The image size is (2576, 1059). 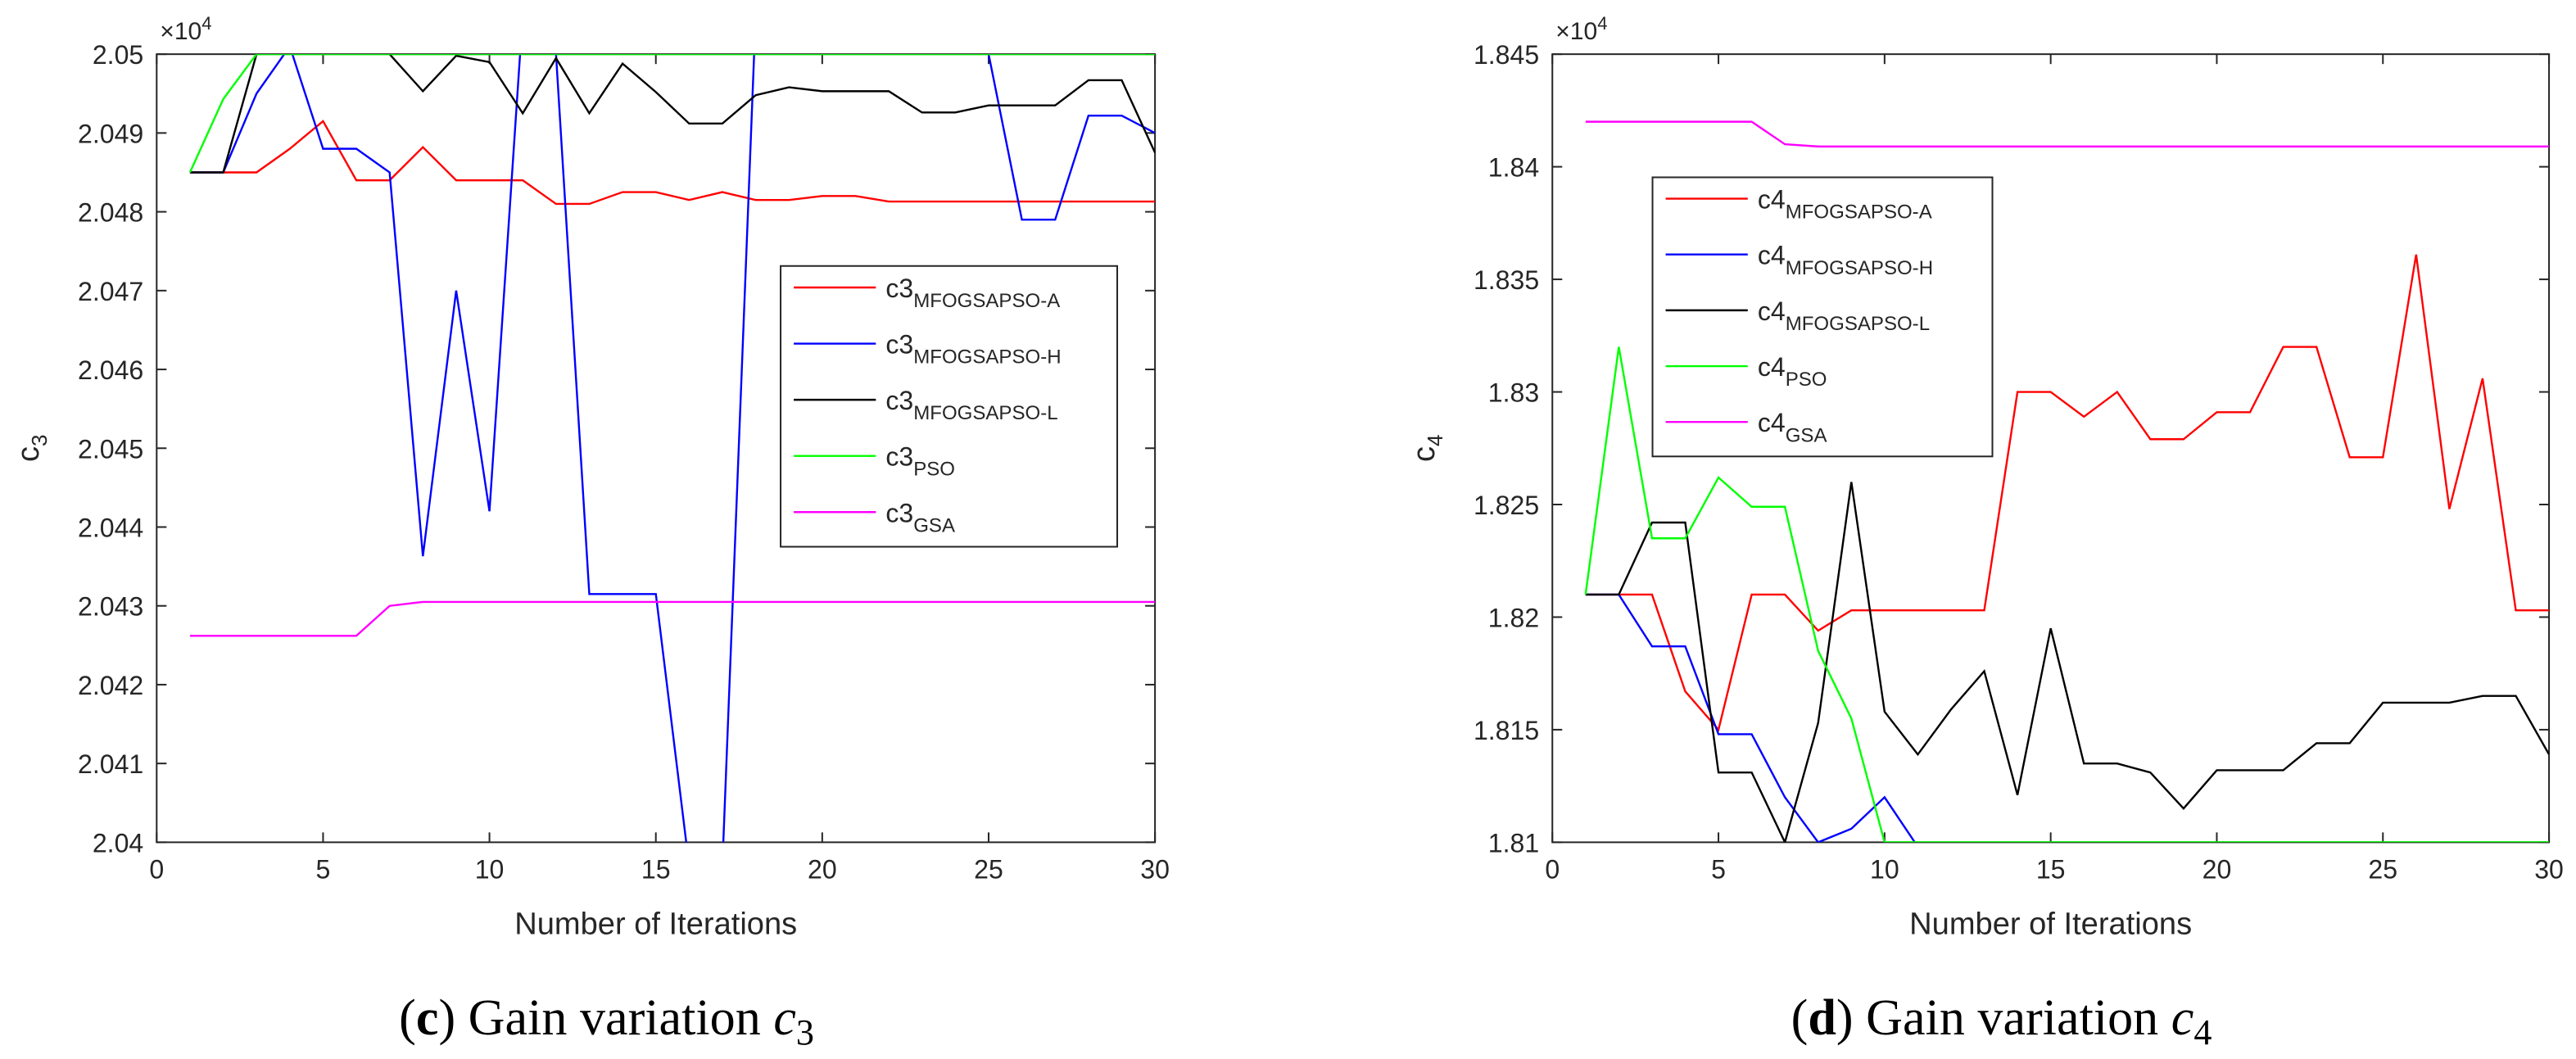 I want to click on legend-label: c4MFOGSAPSO-L, so click(x=1844, y=315).